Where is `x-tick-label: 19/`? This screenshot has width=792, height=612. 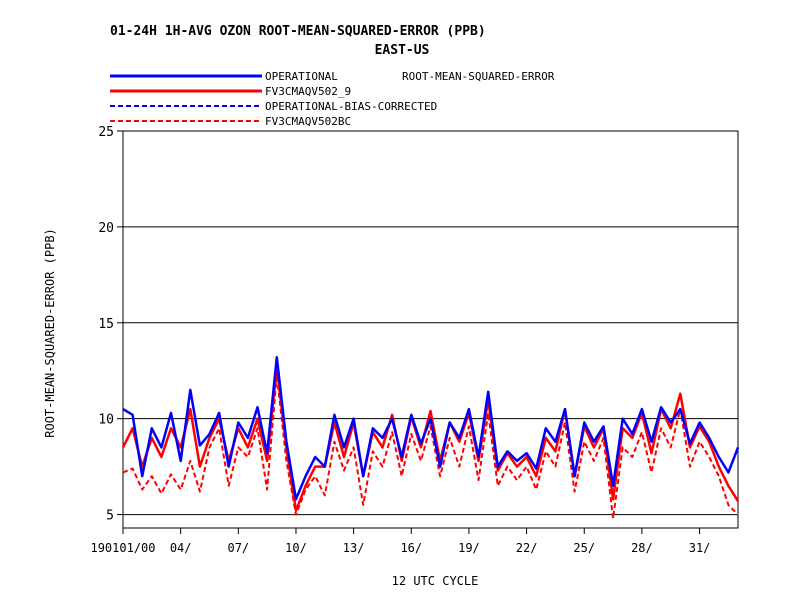 x-tick-label: 19/ is located at coordinates (469, 548).